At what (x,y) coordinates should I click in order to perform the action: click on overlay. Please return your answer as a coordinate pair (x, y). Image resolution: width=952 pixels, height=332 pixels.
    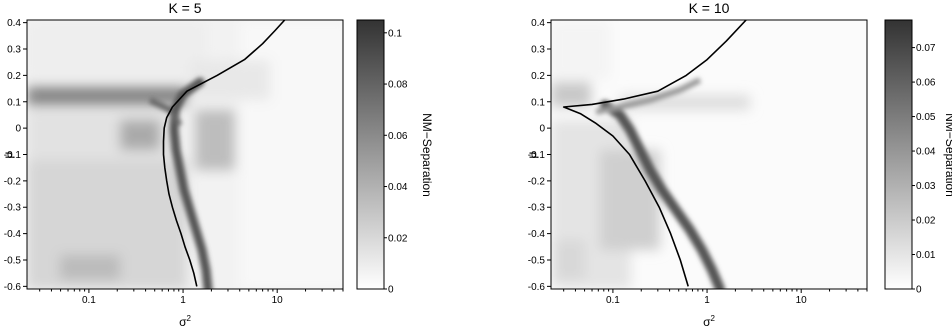
    Looking at the image, I should click on (224, 153).